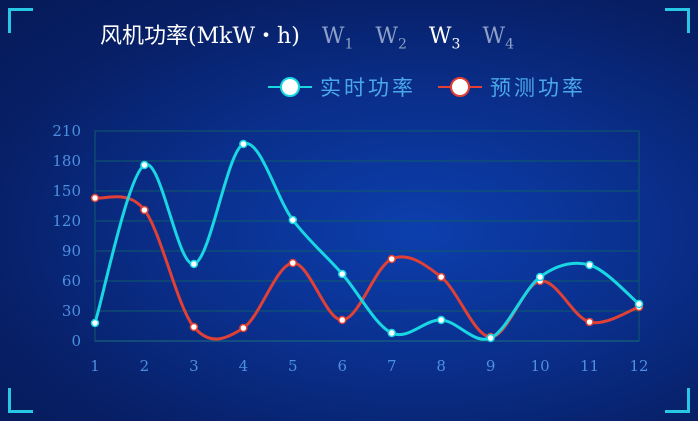 The height and width of the screenshot is (421, 698). Describe the element at coordinates (456, 44) in the screenshot. I see `tab-w3-sub: 3` at that location.